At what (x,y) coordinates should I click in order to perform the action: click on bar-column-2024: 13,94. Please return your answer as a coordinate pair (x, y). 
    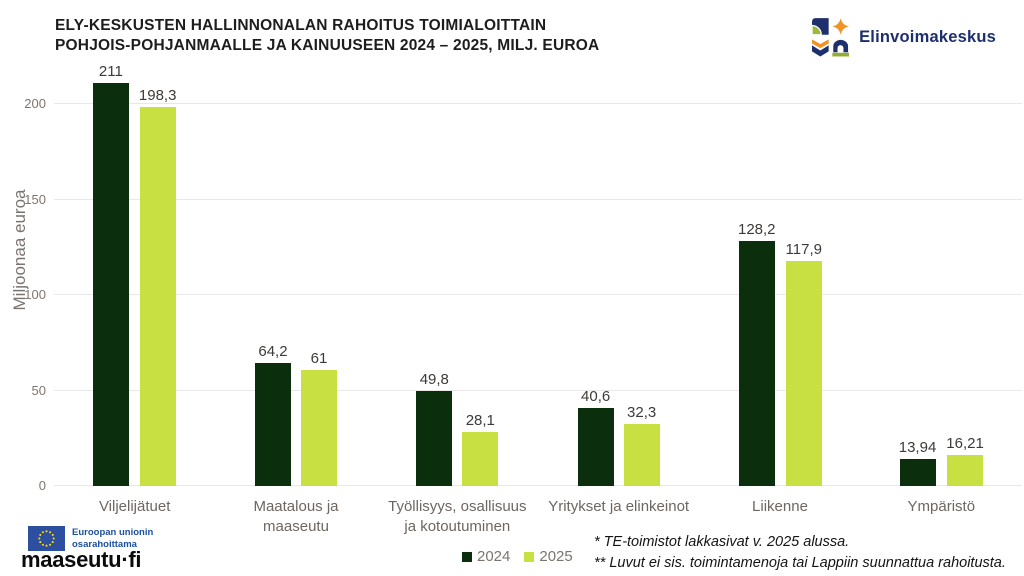
    Looking at the image, I should click on (917, 462).